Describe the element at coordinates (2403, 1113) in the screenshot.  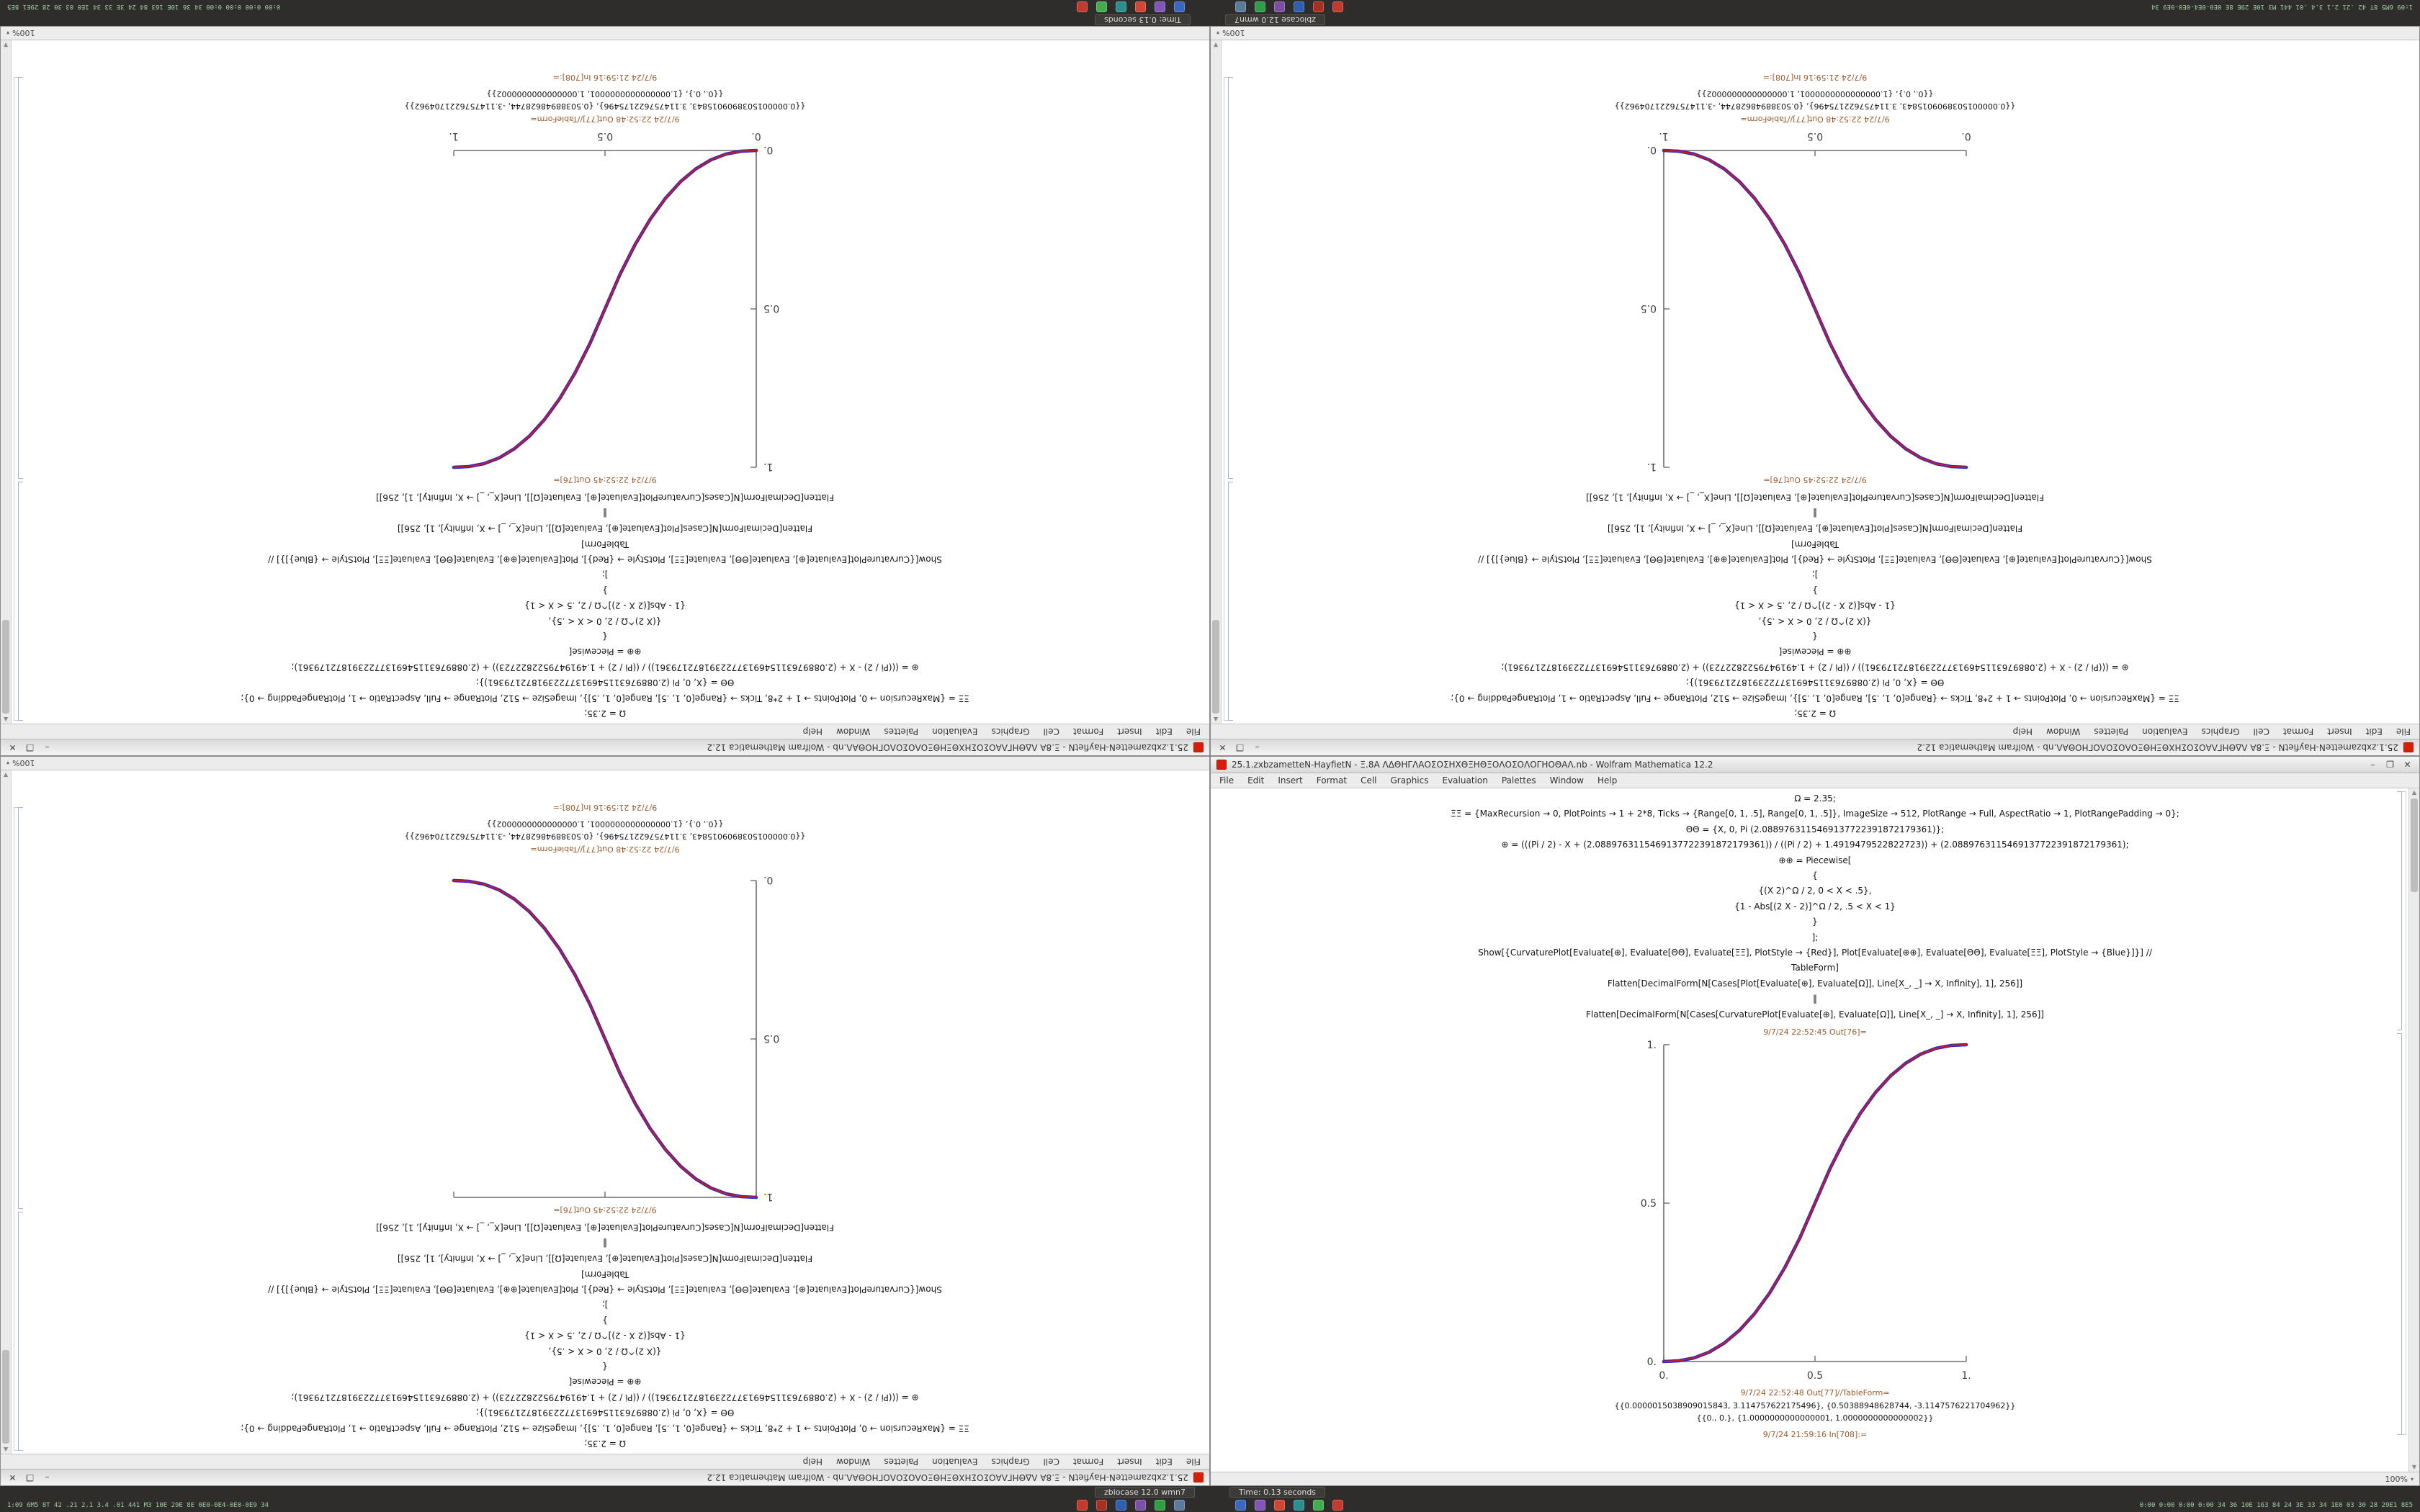
I see `cell-group-bracket` at that location.